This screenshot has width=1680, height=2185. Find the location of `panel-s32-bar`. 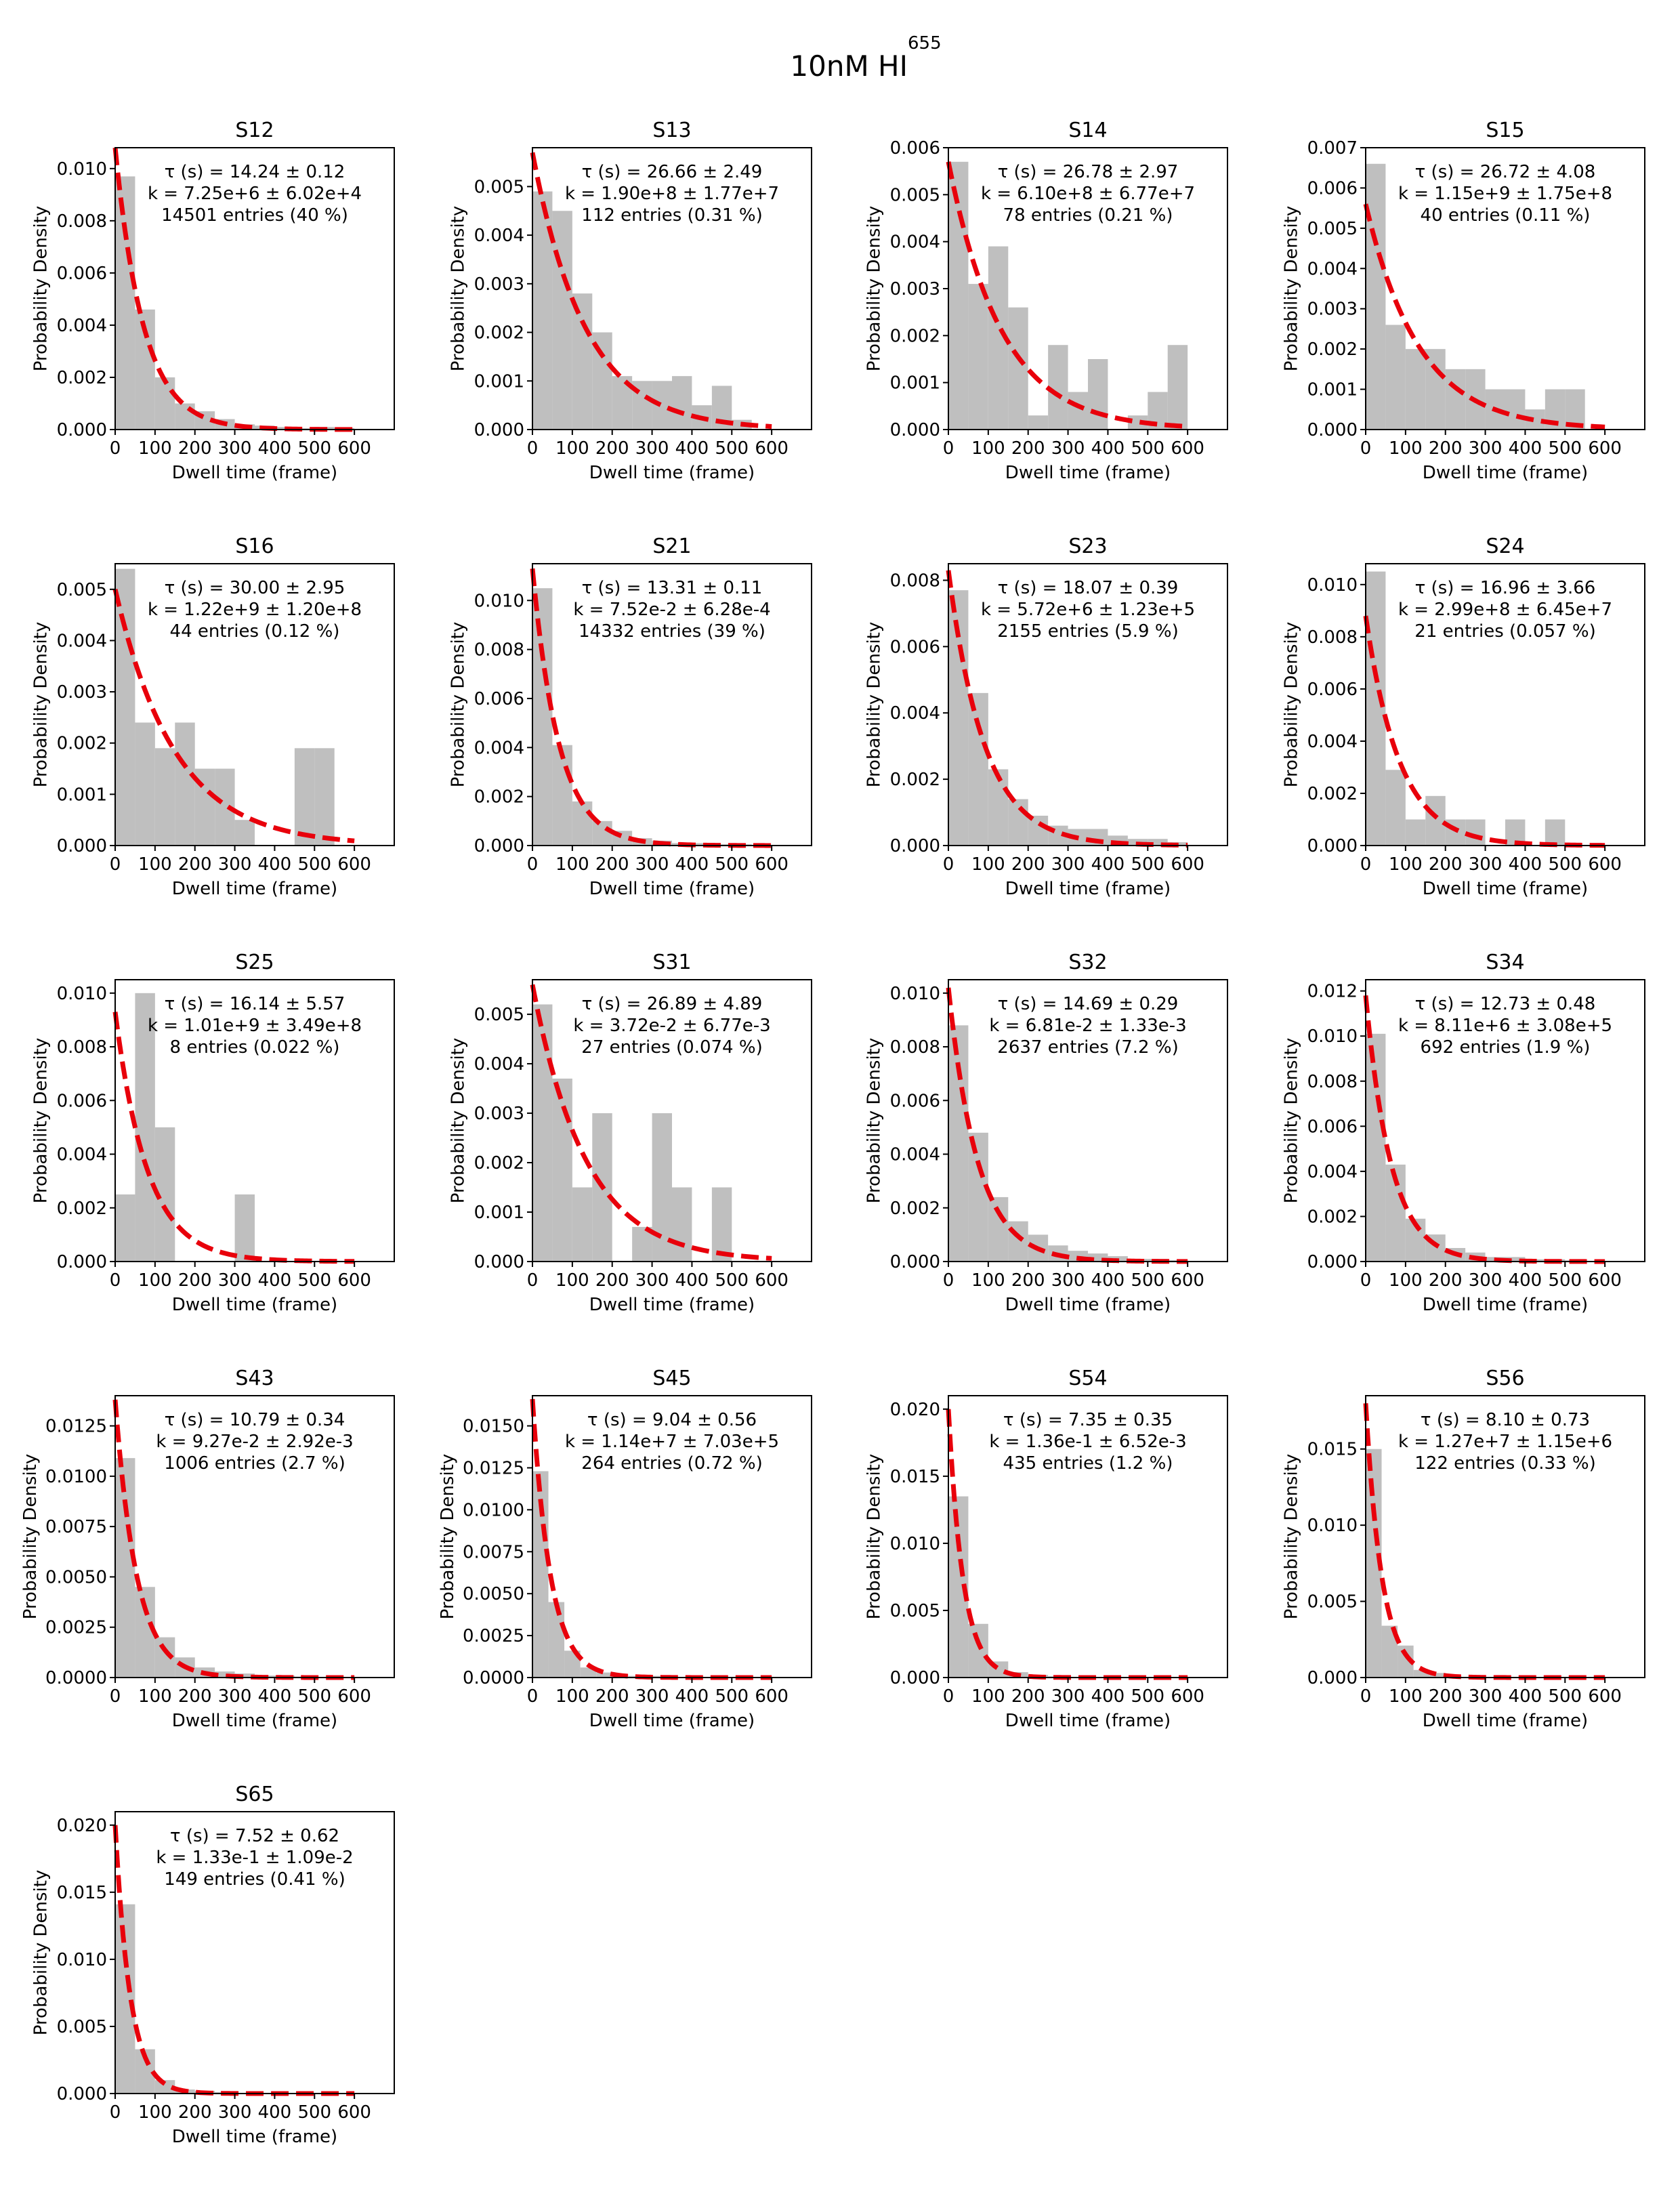

panel-s32-bar is located at coordinates (998, 1229).